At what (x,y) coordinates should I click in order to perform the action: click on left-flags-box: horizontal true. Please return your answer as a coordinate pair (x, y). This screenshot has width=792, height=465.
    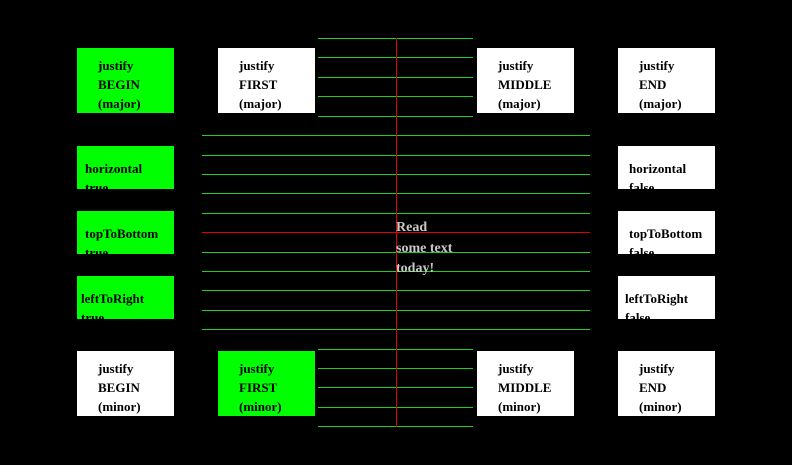
    Looking at the image, I should click on (125, 167).